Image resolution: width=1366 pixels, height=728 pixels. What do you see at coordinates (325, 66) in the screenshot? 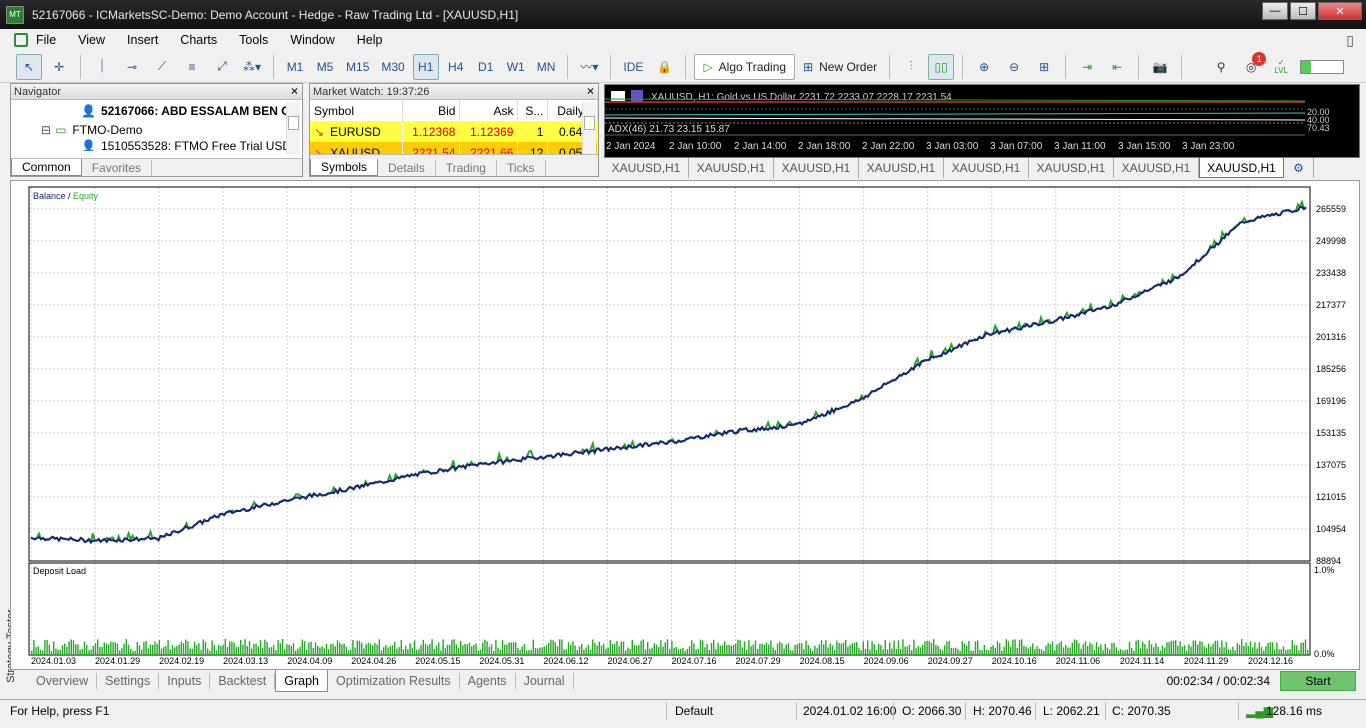
I see `tf-m5: M5` at bounding box center [325, 66].